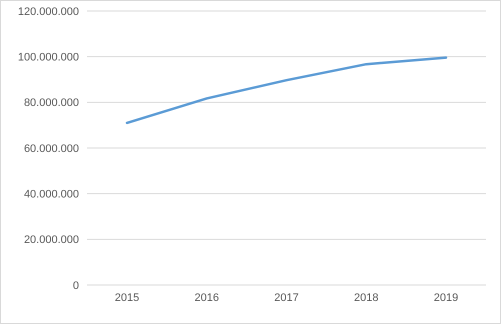 This screenshot has width=501, height=326. I want to click on x-tick-label: 2019, so click(446, 298).